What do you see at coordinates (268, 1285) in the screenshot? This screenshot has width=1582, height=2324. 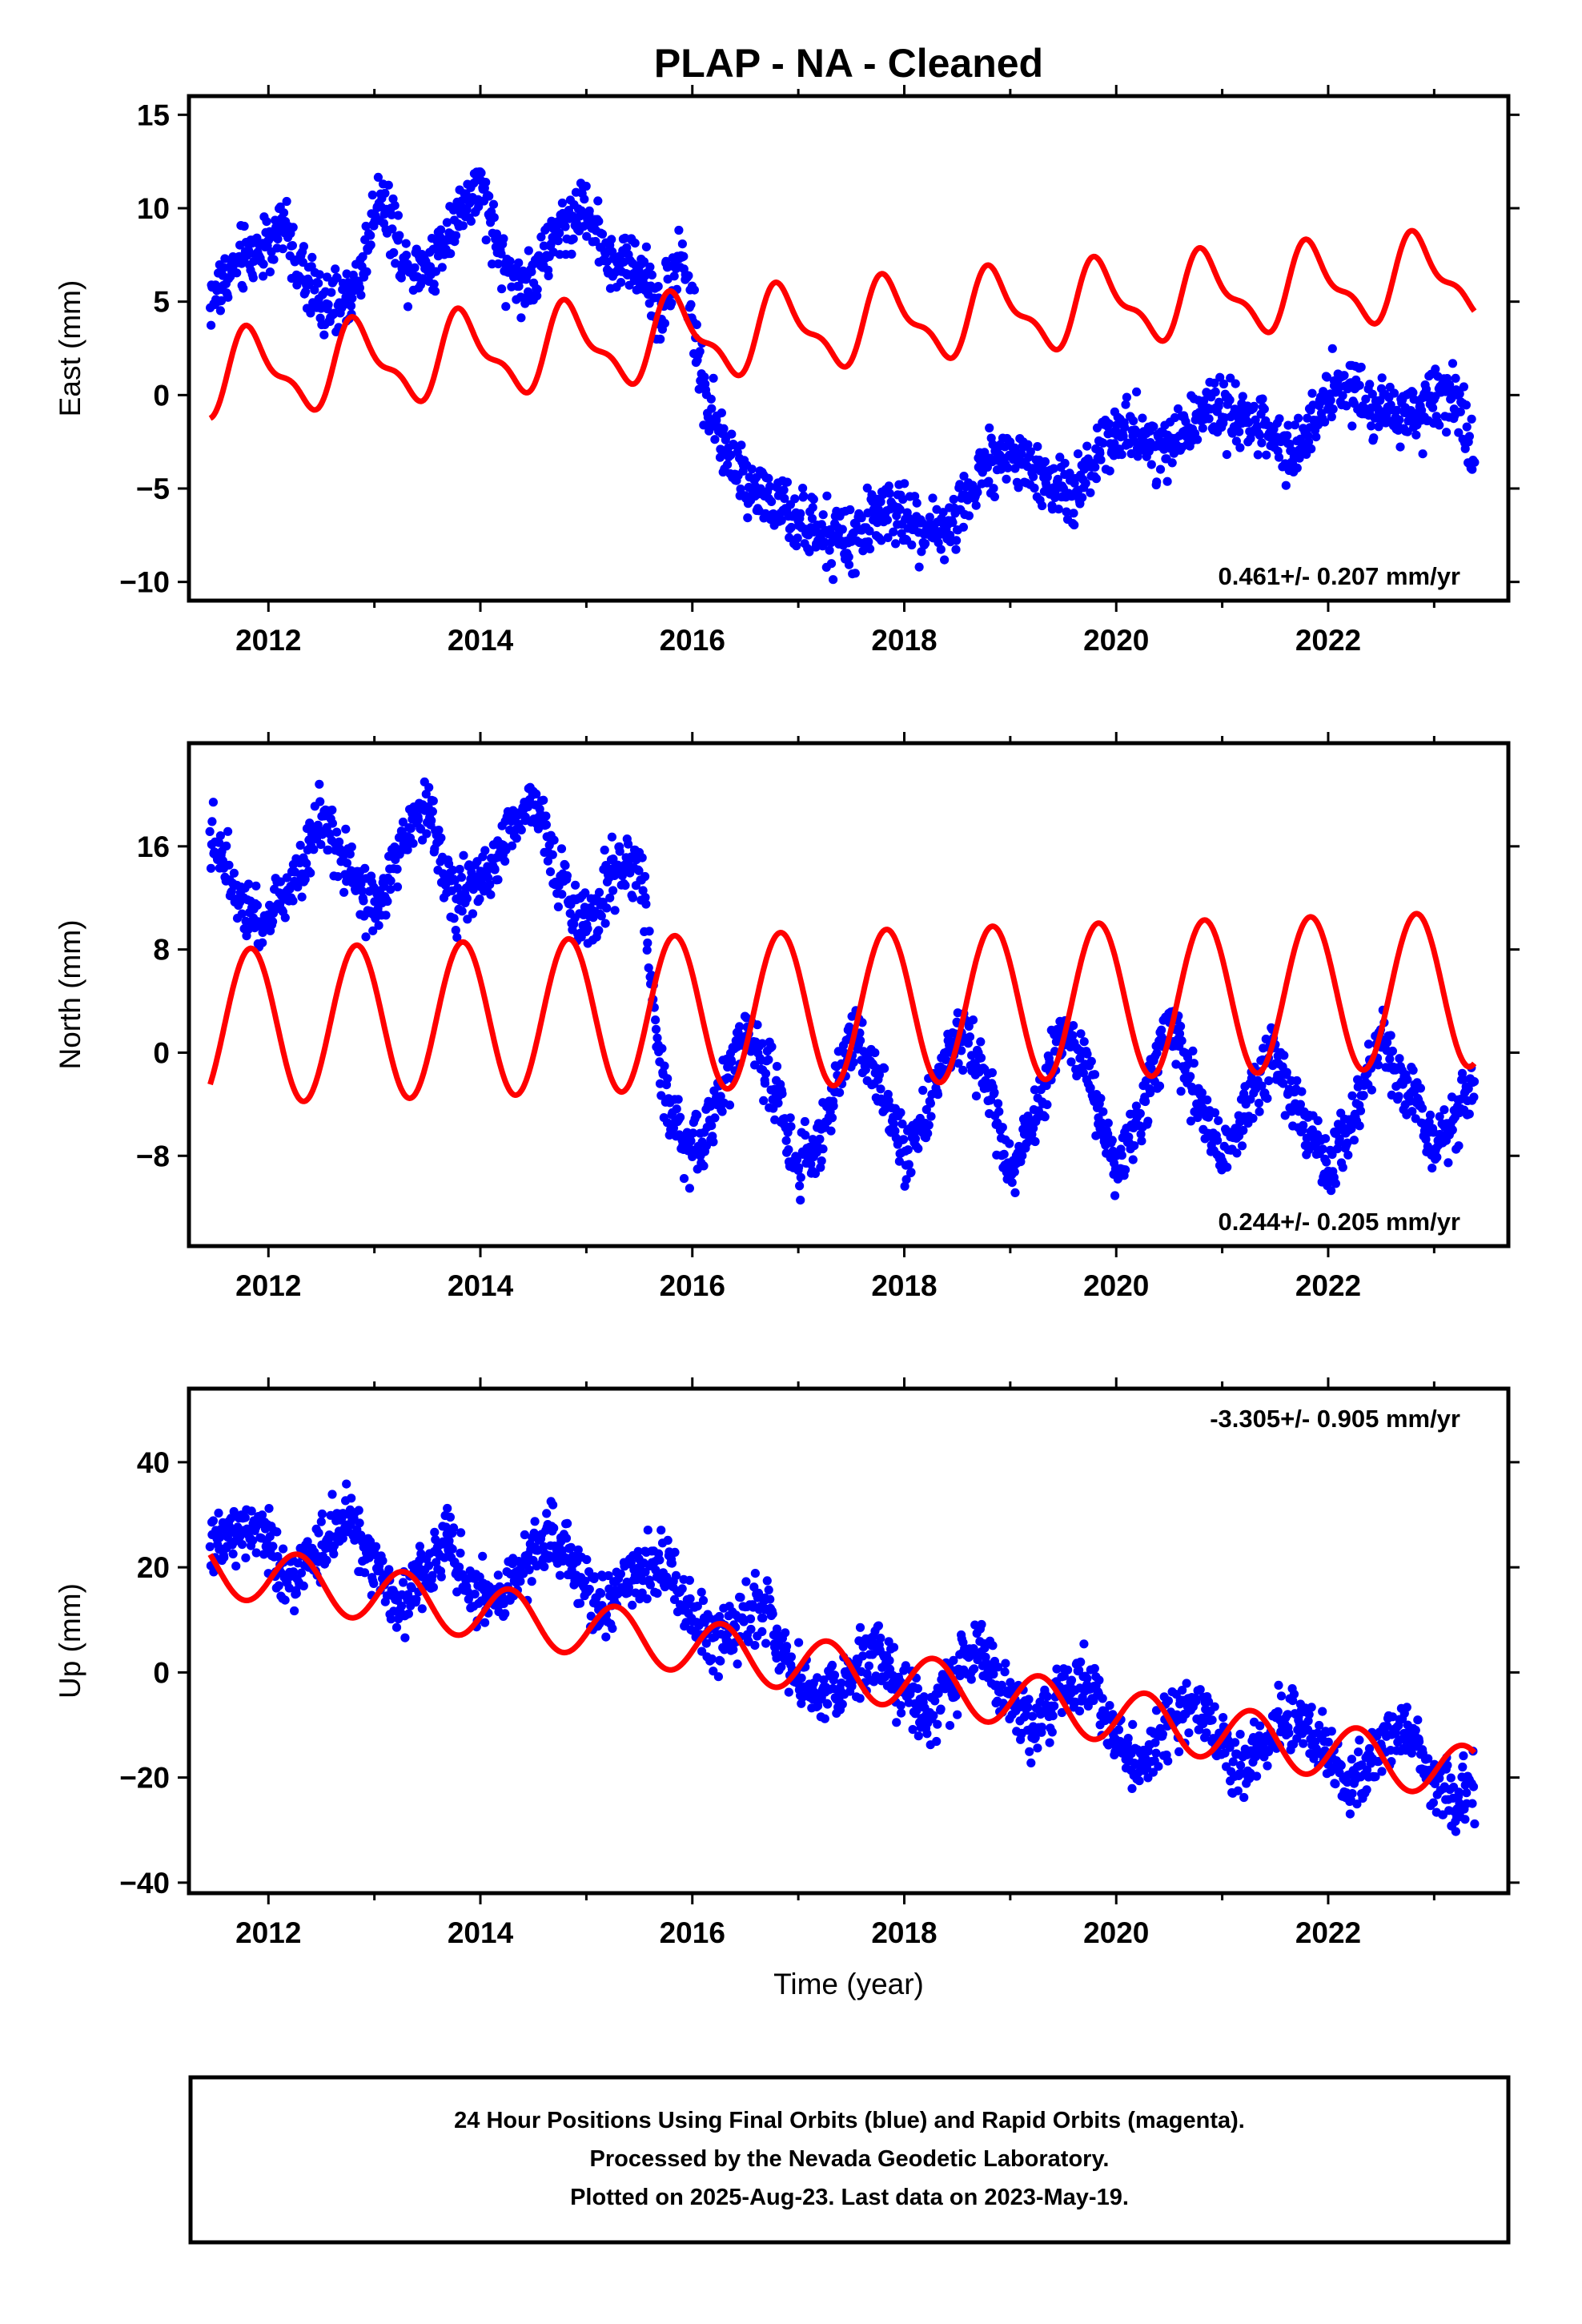 I see `north-x-tick-label: 2012` at bounding box center [268, 1285].